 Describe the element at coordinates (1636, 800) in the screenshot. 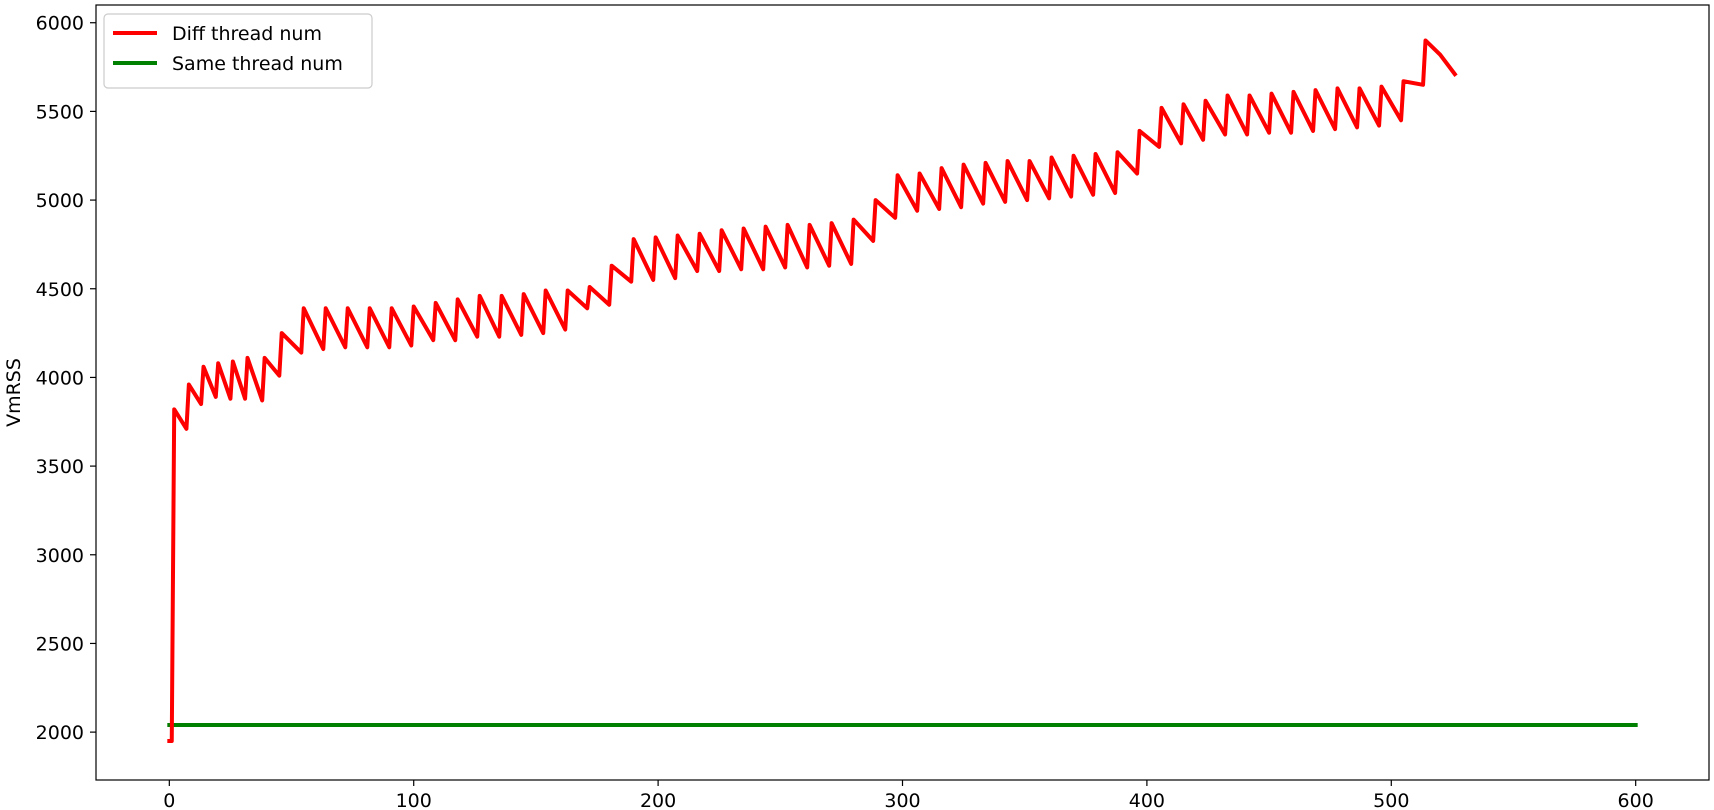

I see `x-tick-label: 600` at that location.